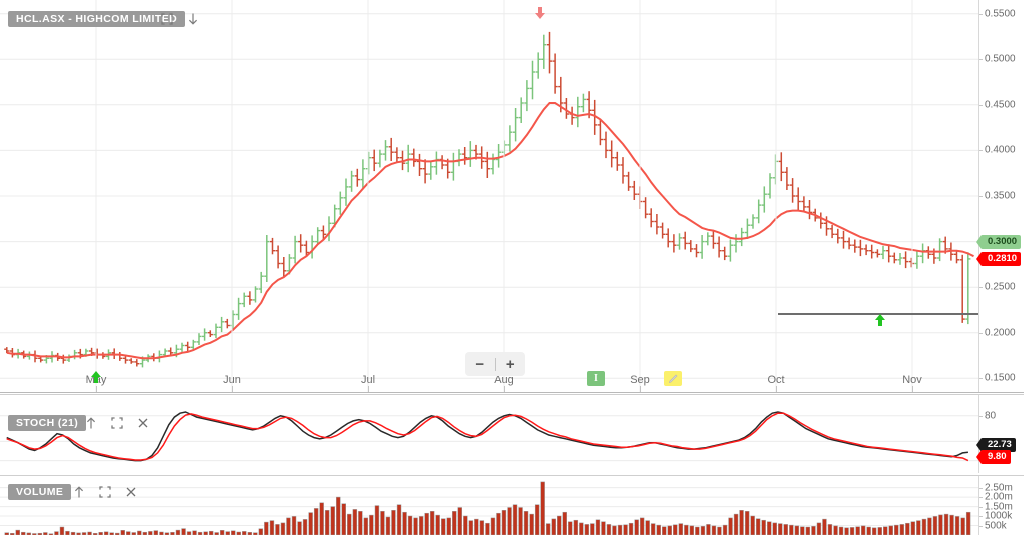 The height and width of the screenshot is (535, 1024). What do you see at coordinates (640, 380) in the screenshot?
I see `x-axis-label: Sep` at bounding box center [640, 380].